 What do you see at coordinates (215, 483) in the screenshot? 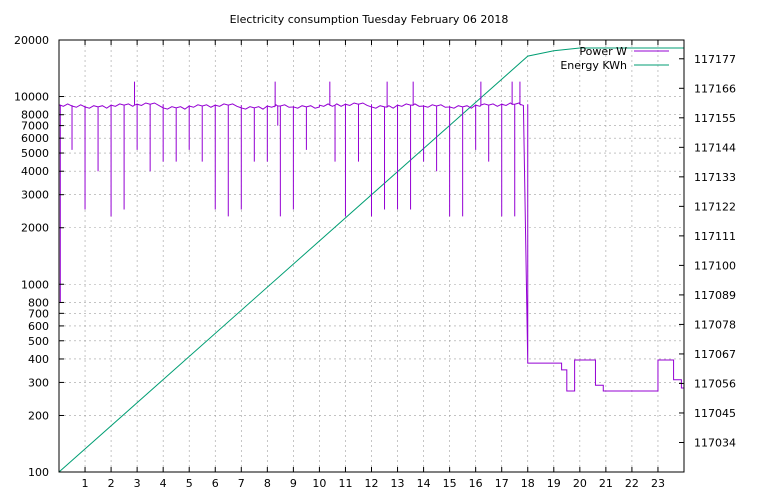
I see `x-tick-label: 6` at bounding box center [215, 483].